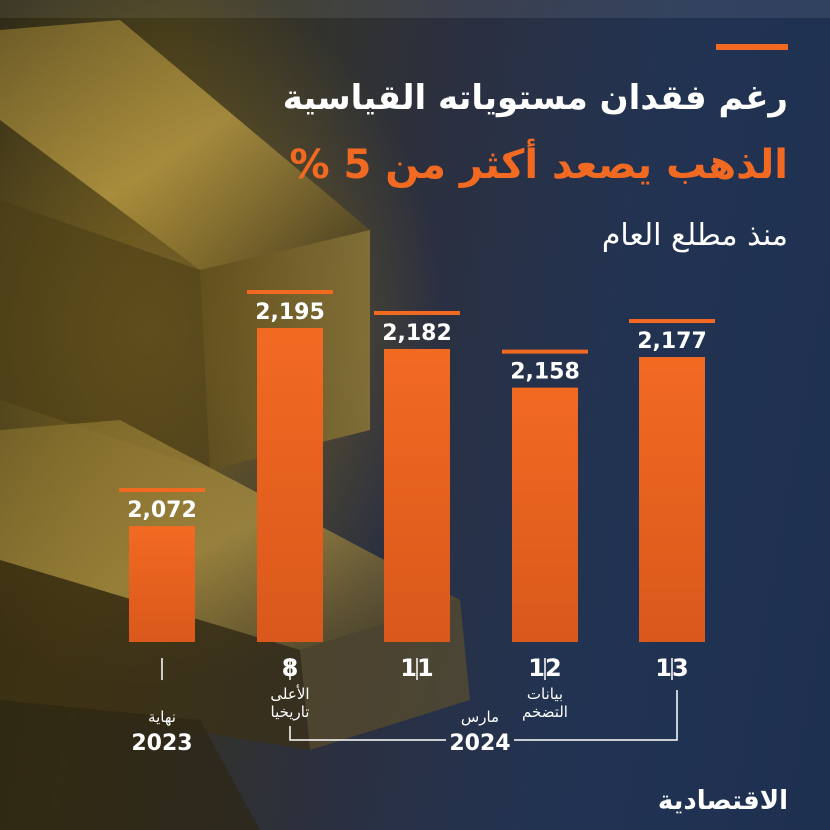  Describe the element at coordinates (672, 341) in the screenshot. I see `data-label: 2,177` at that location.